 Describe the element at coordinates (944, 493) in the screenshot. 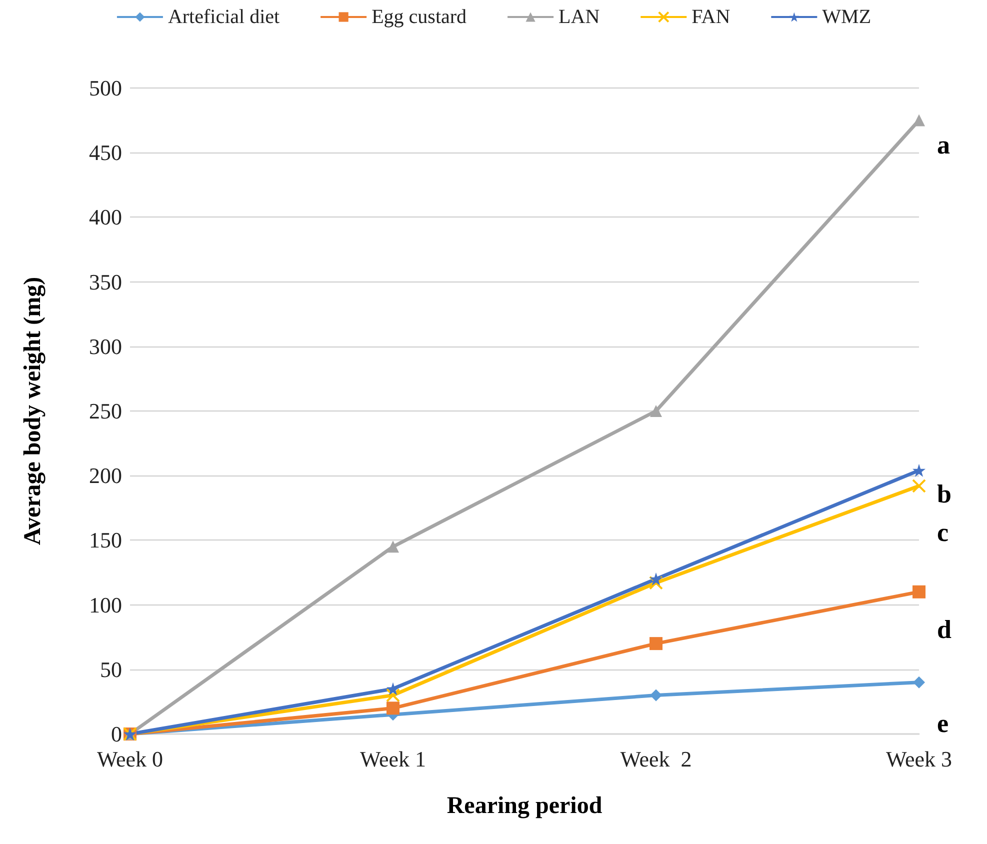

I see `text: b` at that location.